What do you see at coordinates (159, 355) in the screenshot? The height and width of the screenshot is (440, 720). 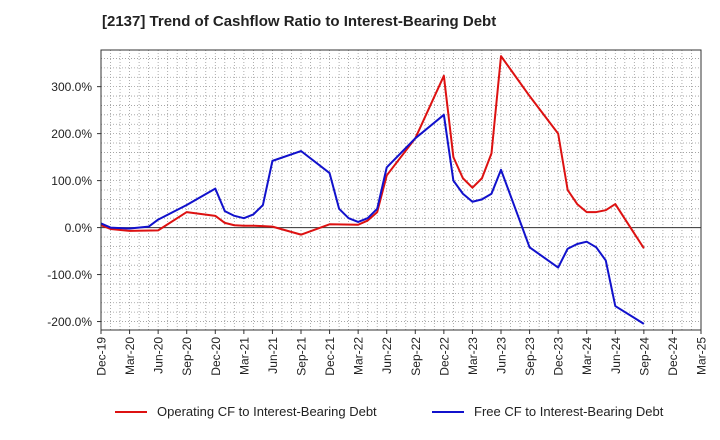 I see `x-tick-label: Jun-20` at bounding box center [159, 355].